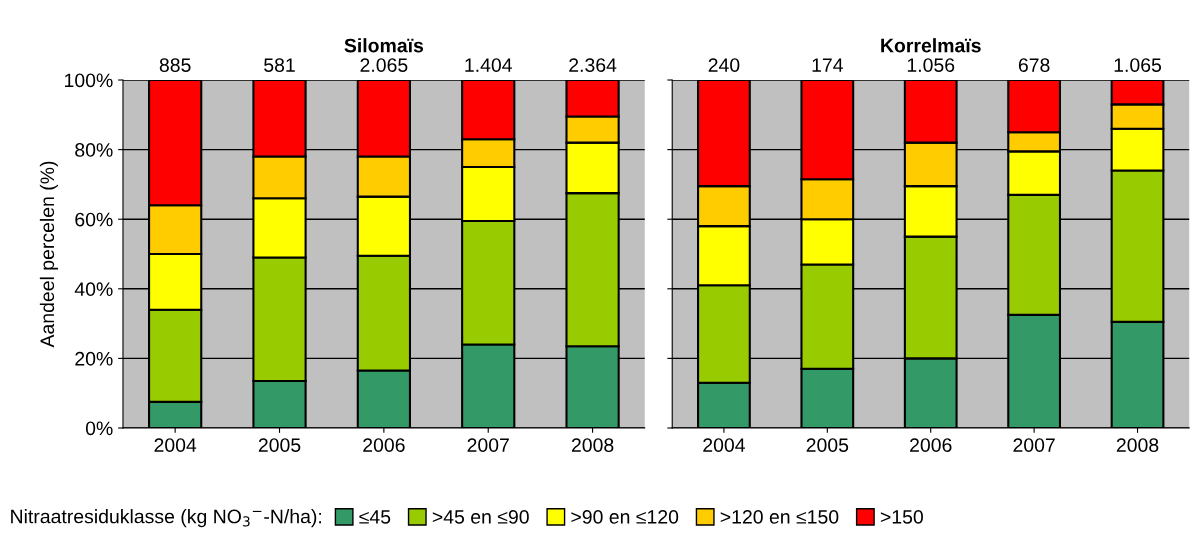 Image resolution: width=1194 pixels, height=537 pixels. What do you see at coordinates (99, 428) in the screenshot?
I see `y-tick-label: 0%` at bounding box center [99, 428].